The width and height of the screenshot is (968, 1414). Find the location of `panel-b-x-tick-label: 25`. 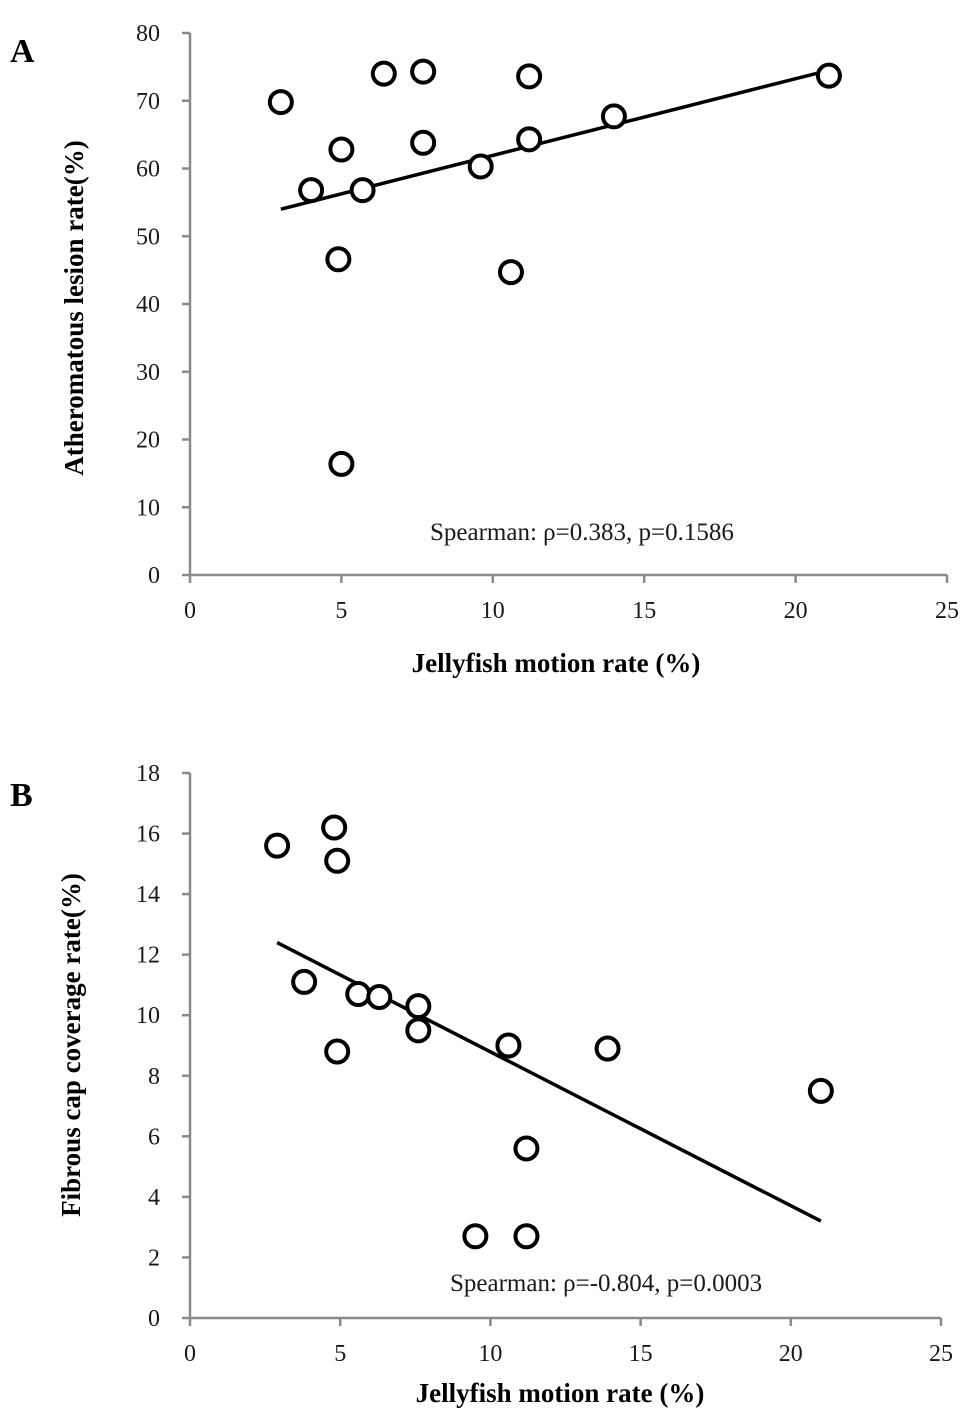

panel-b-x-tick-label: 25 is located at coordinates (941, 1354).